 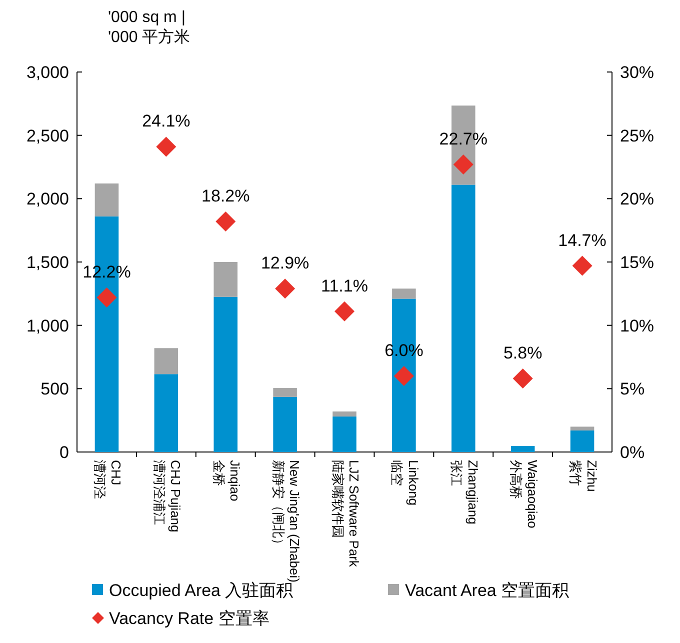 I want to click on y-tick-label: 1,000, so click(x=47, y=326).